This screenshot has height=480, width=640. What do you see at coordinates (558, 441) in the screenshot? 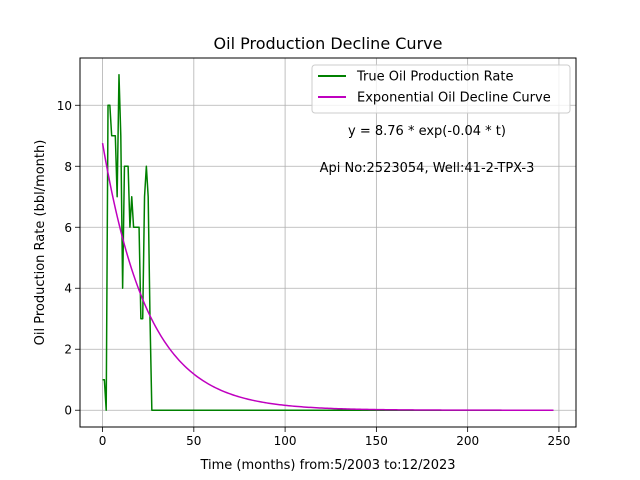
I see `x-tick-label: 250` at bounding box center [558, 441].